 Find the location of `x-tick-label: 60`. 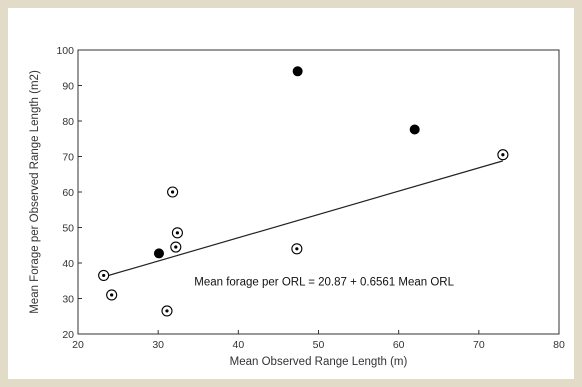

x-tick-label: 60 is located at coordinates (399, 345).